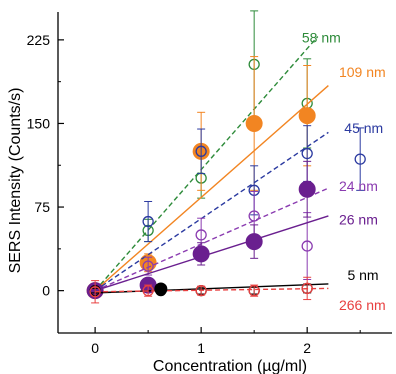 The height and width of the screenshot is (374, 396). What do you see at coordinates (230, 366) in the screenshot?
I see `x-axis-title: Concentration (µg/ml)` at bounding box center [230, 366].